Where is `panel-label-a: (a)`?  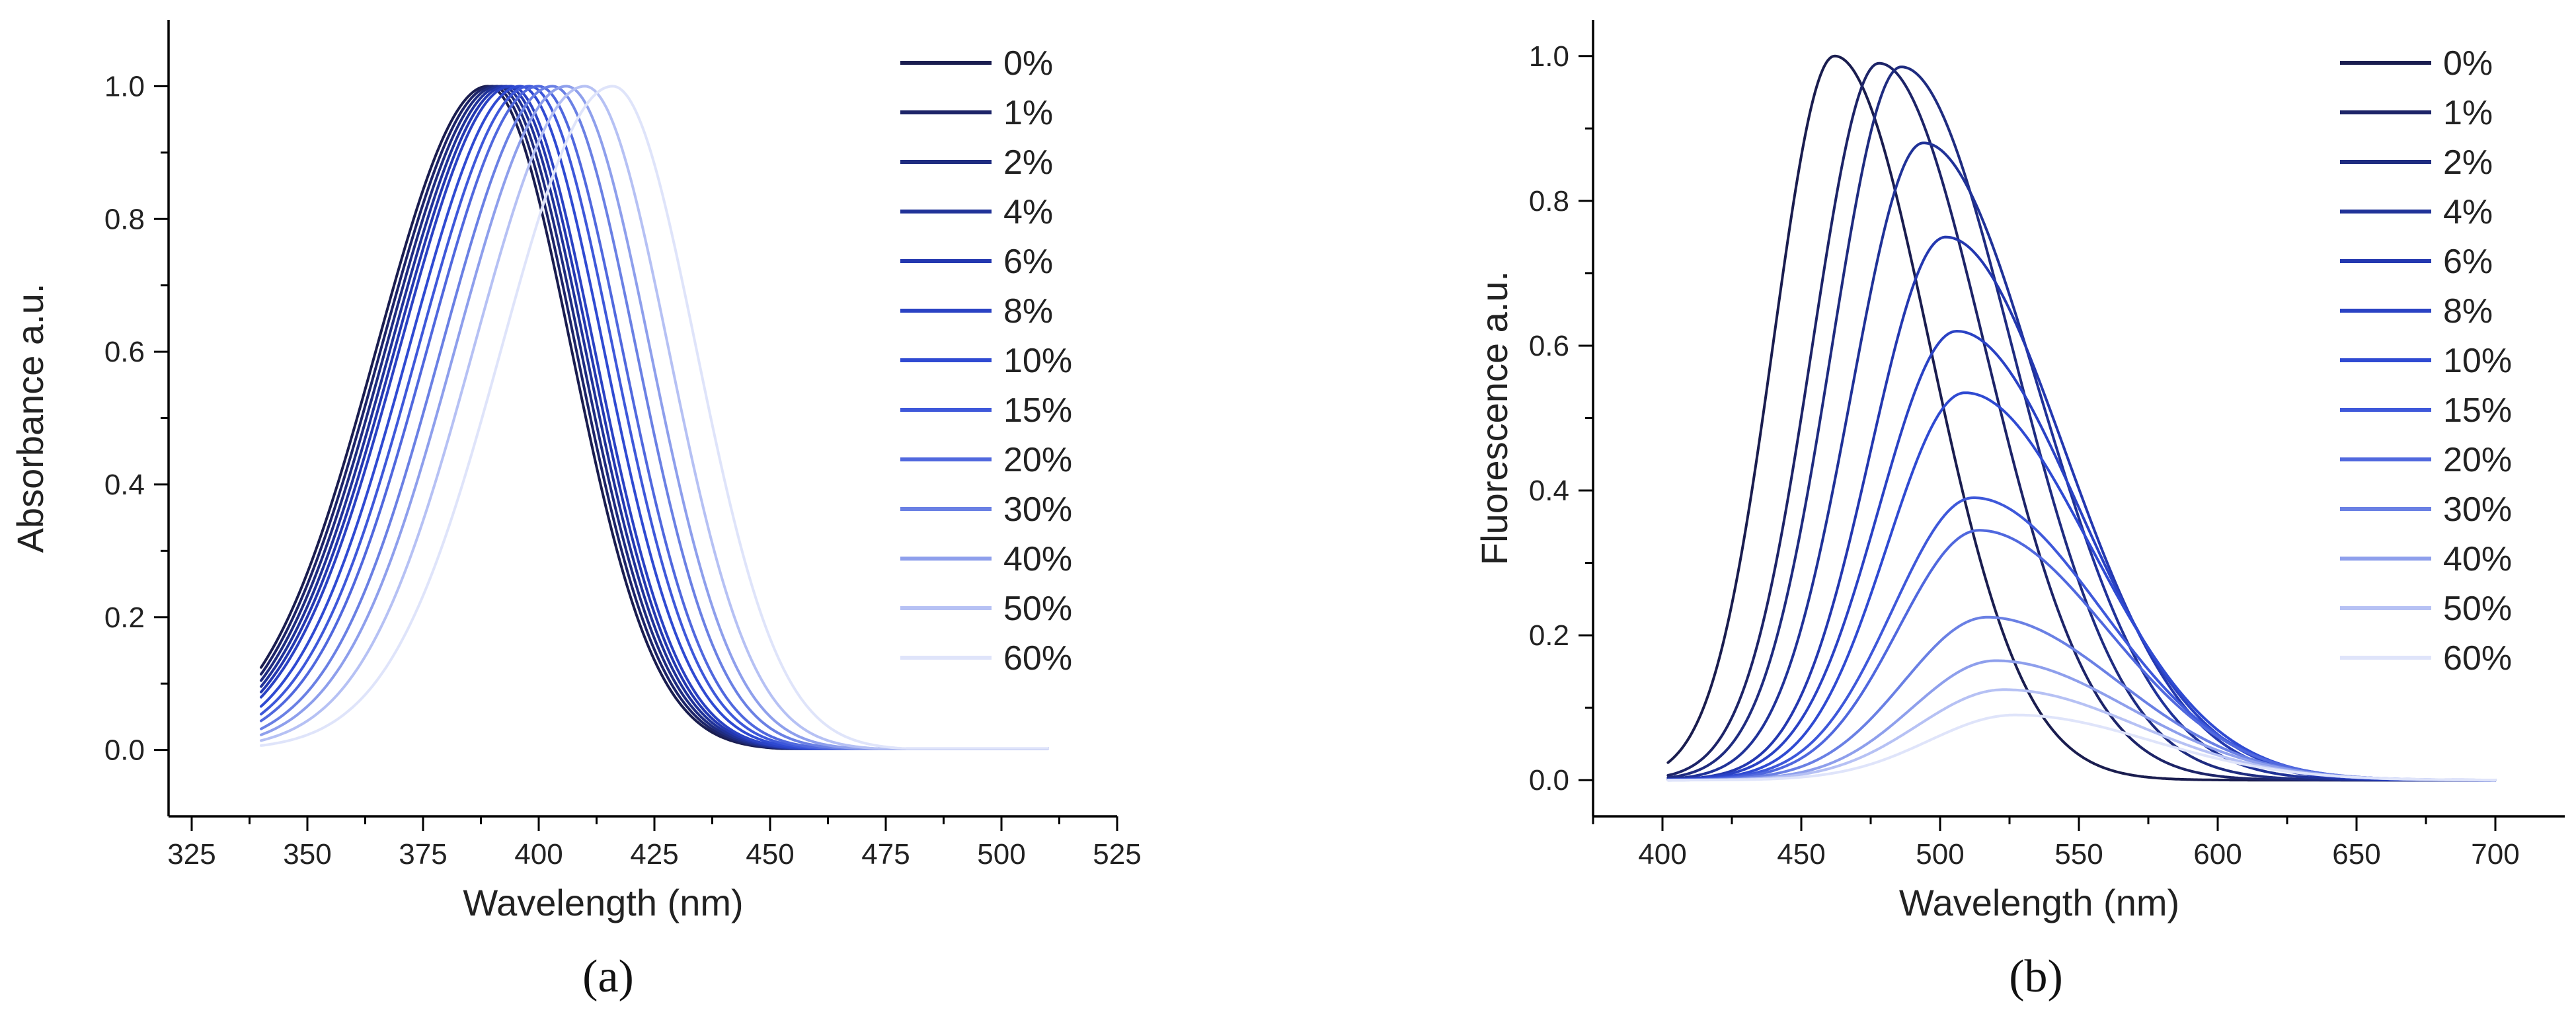 panel-label-a: (a) is located at coordinates (608, 976).